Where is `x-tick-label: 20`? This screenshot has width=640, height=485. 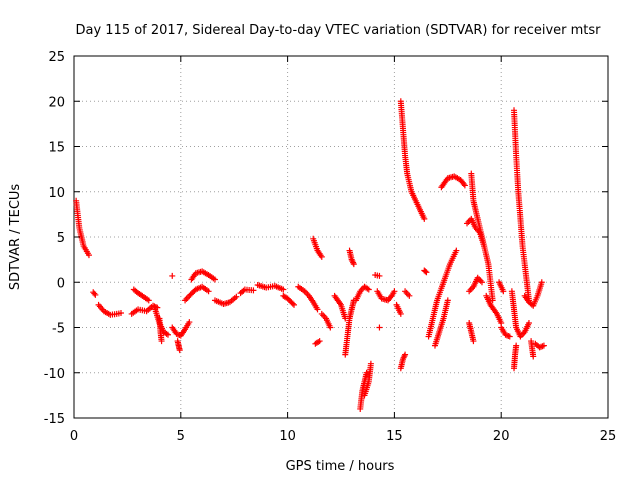
x-tick-label: 20 is located at coordinates (501, 436).